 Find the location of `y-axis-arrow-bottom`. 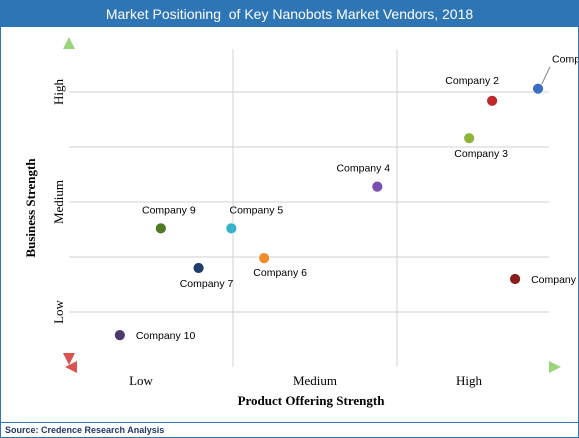

y-axis-arrow-bottom is located at coordinates (69, 359).